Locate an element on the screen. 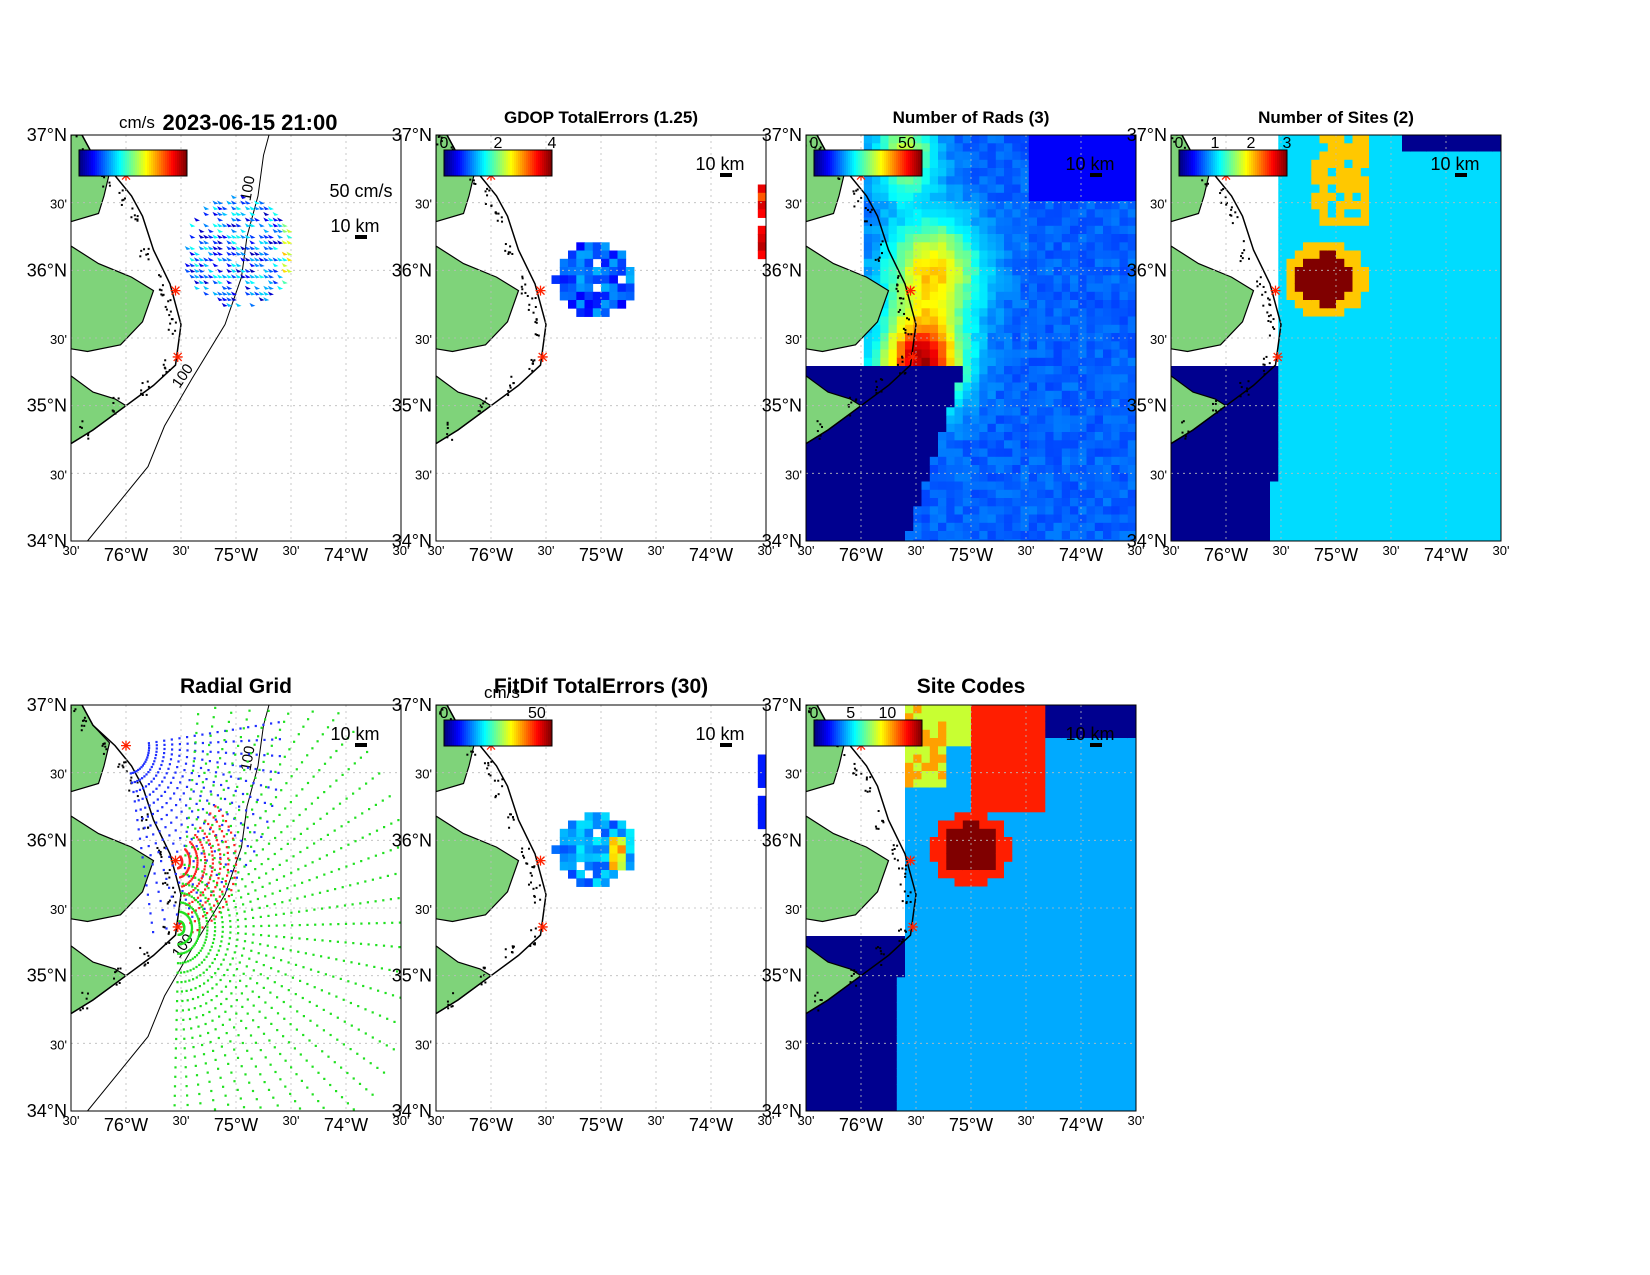  site-marker is located at coordinates (912, 926).